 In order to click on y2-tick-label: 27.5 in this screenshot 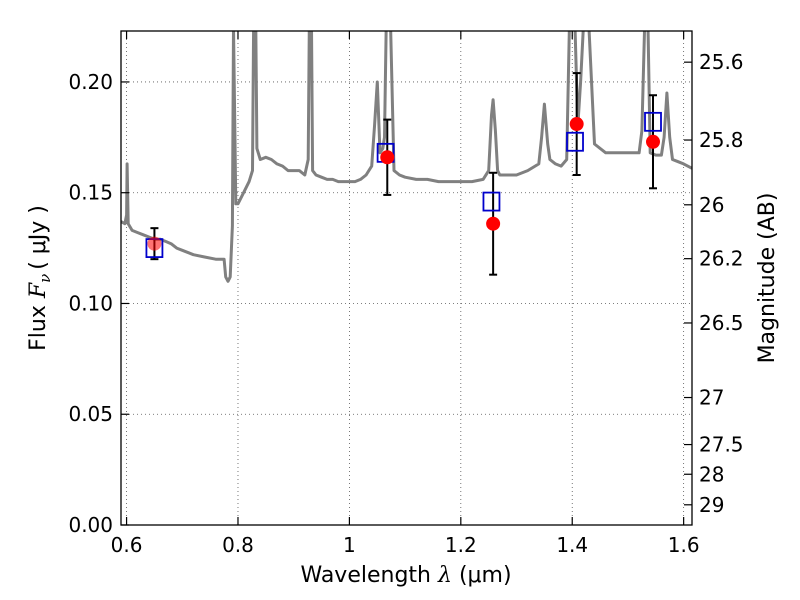, I will do `click(721, 445)`.